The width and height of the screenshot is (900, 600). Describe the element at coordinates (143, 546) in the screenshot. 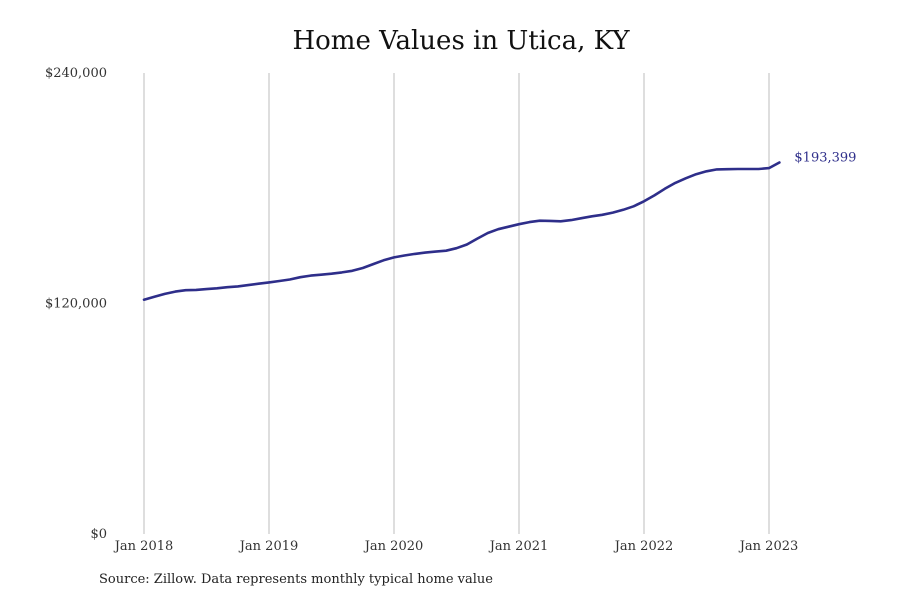

I see `x-tick-label: Jan 2018` at that location.